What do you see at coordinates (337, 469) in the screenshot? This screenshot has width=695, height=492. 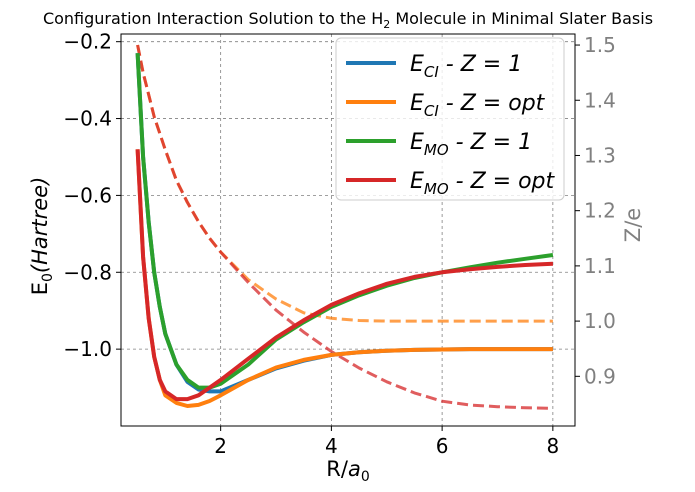 I see `x-label-main: R/` at bounding box center [337, 469].